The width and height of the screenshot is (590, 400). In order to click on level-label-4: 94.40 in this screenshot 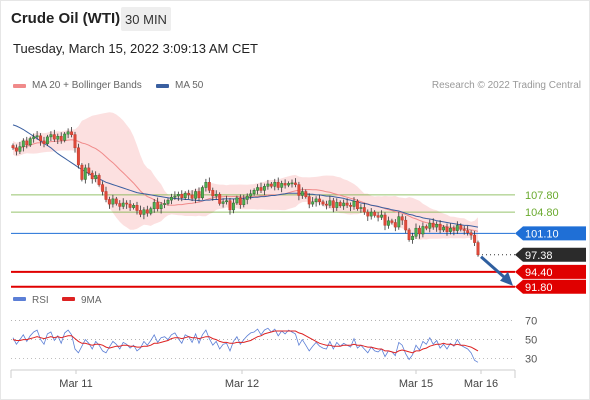, I will do `click(539, 273)`.